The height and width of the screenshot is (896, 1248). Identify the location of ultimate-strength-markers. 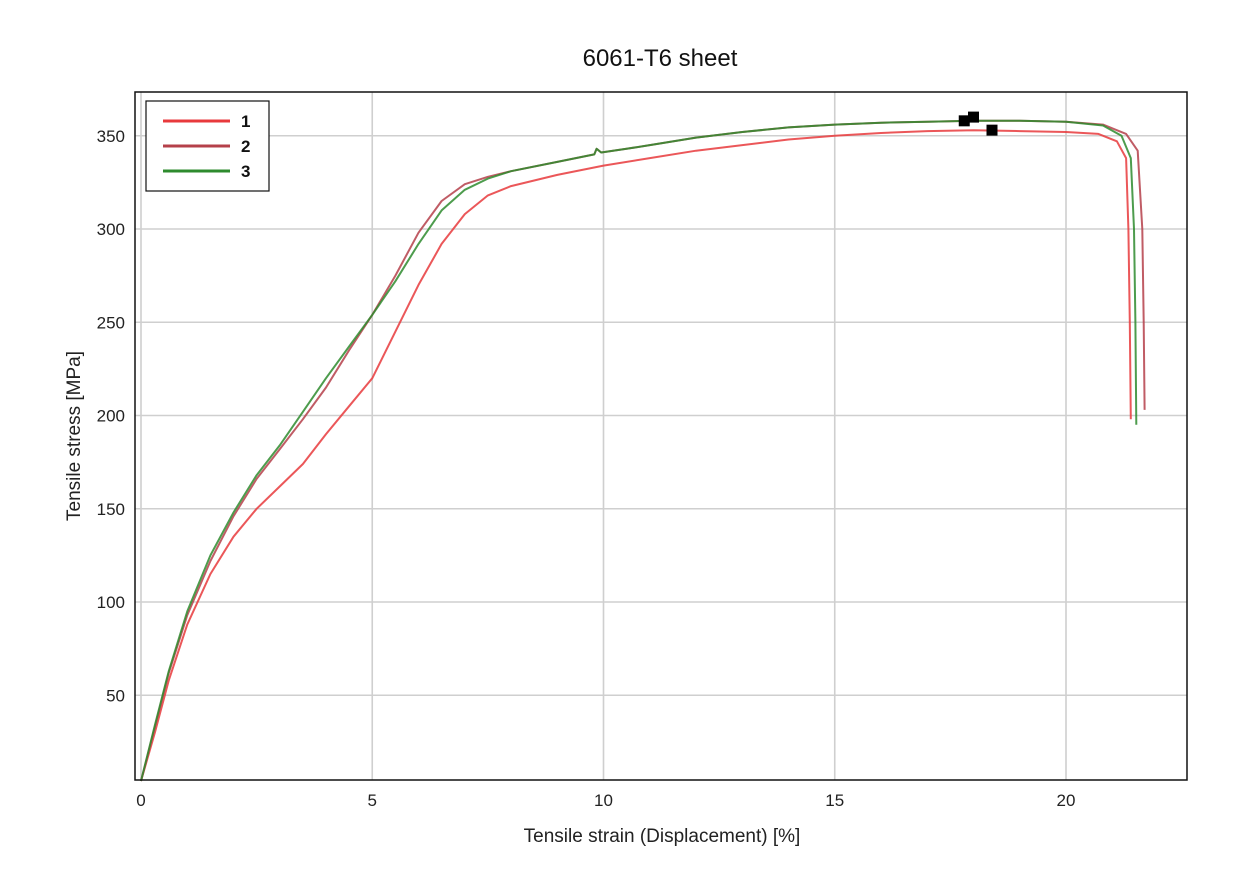
(978, 123).